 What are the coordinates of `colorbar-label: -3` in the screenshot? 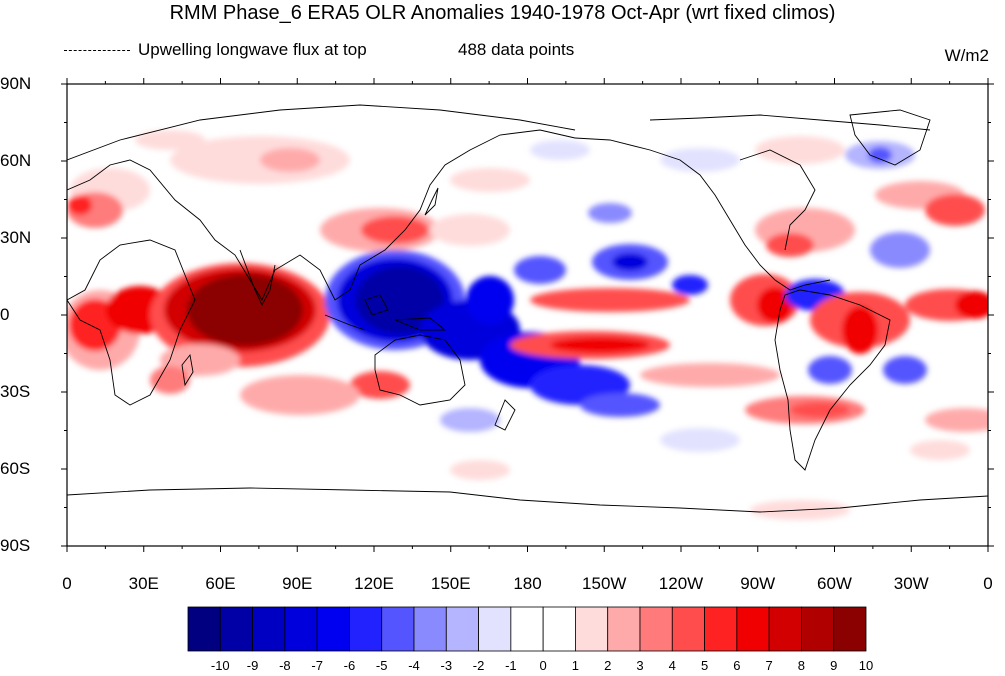 It's located at (446, 665).